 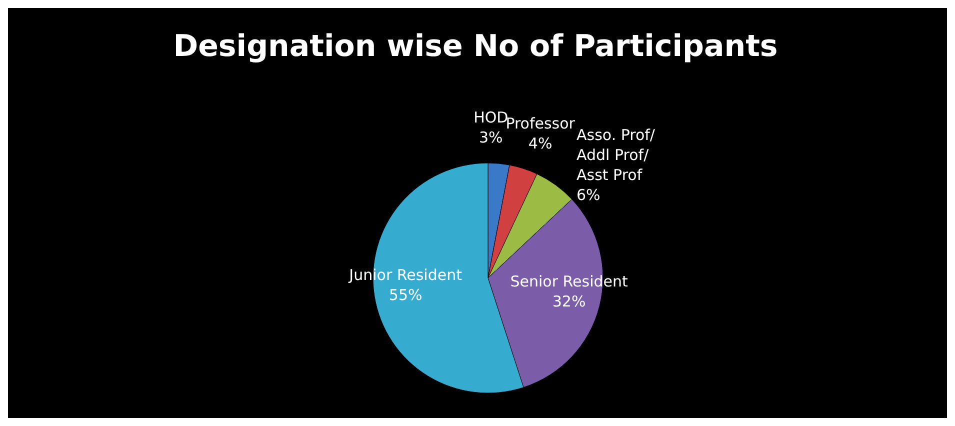 What do you see at coordinates (405, 295) in the screenshot?
I see `data-label: 55%` at bounding box center [405, 295].